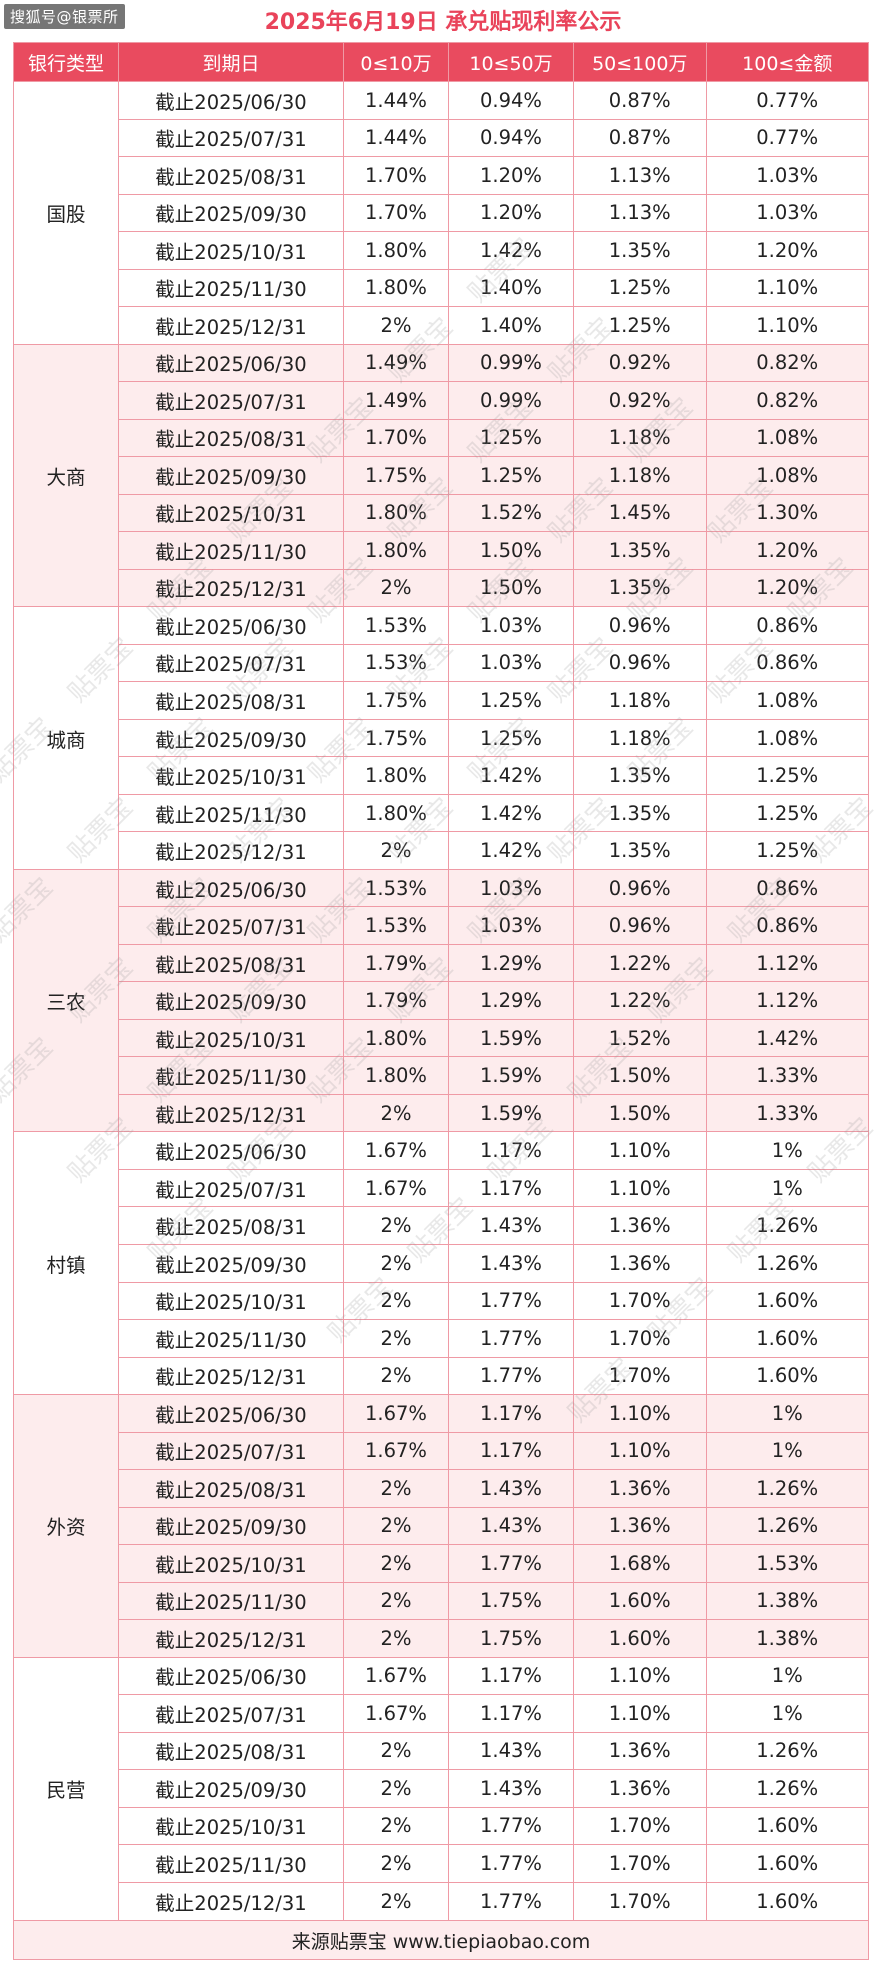  Describe the element at coordinates (441, 963) in the screenshot. I see `table-row: 截止2025/08/31 1.79% 1.29% 1.22% 1.12%` at that location.